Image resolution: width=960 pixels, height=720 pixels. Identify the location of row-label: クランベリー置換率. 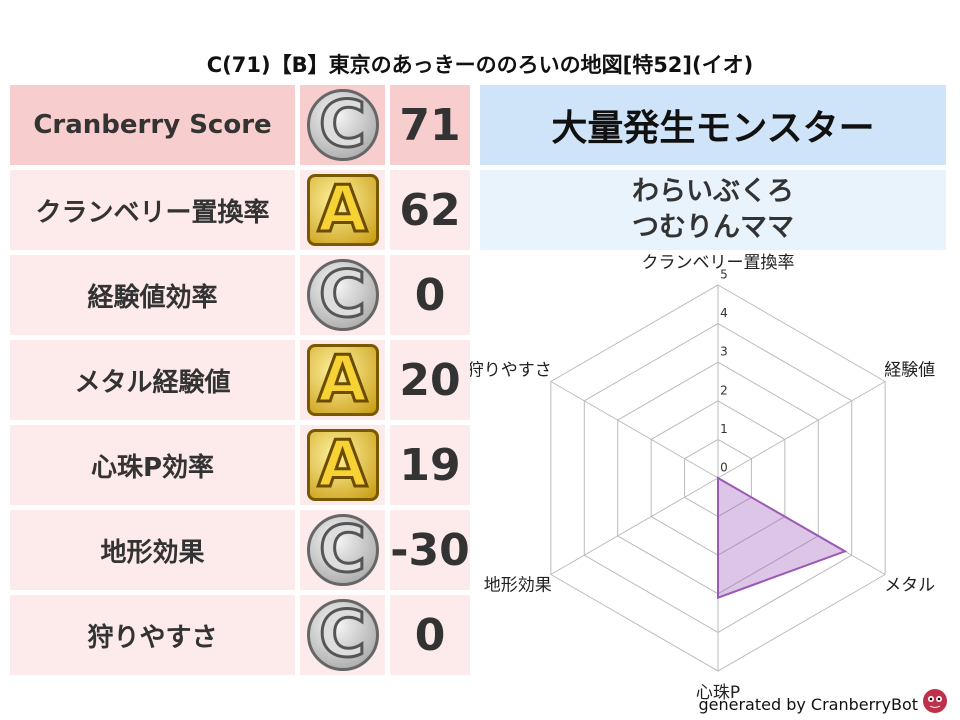
(152, 210).